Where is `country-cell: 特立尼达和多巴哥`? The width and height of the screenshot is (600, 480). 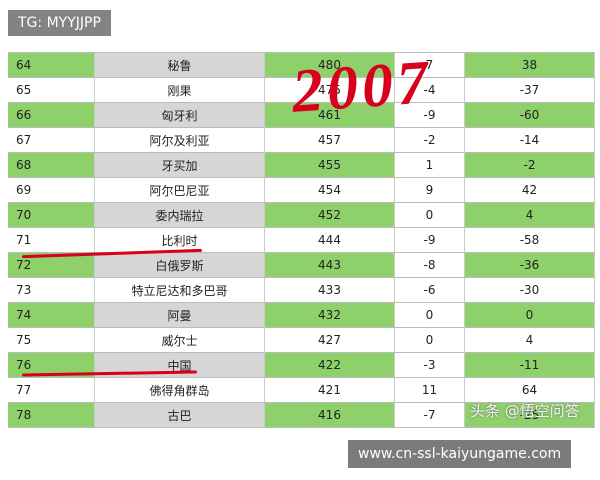 country-cell: 特立尼达和多巴哥 is located at coordinates (180, 290).